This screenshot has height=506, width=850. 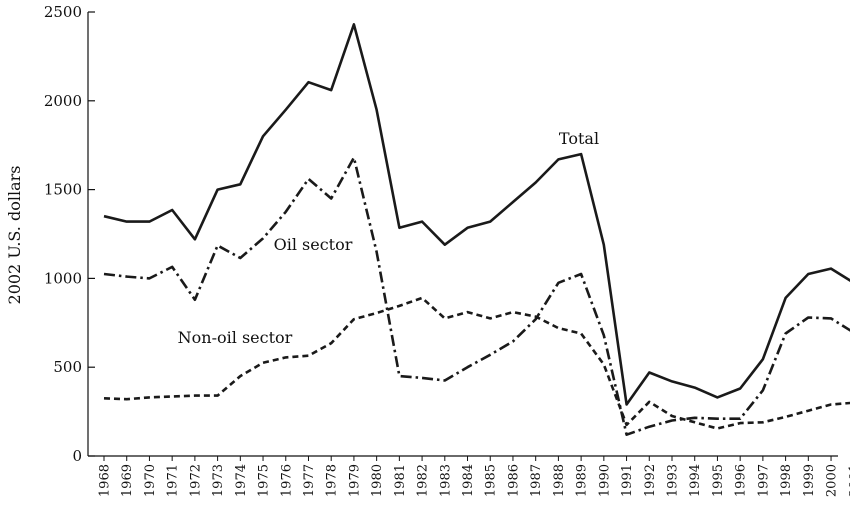 I want to click on x-tick-label: 1984, so click(x=468, y=480).